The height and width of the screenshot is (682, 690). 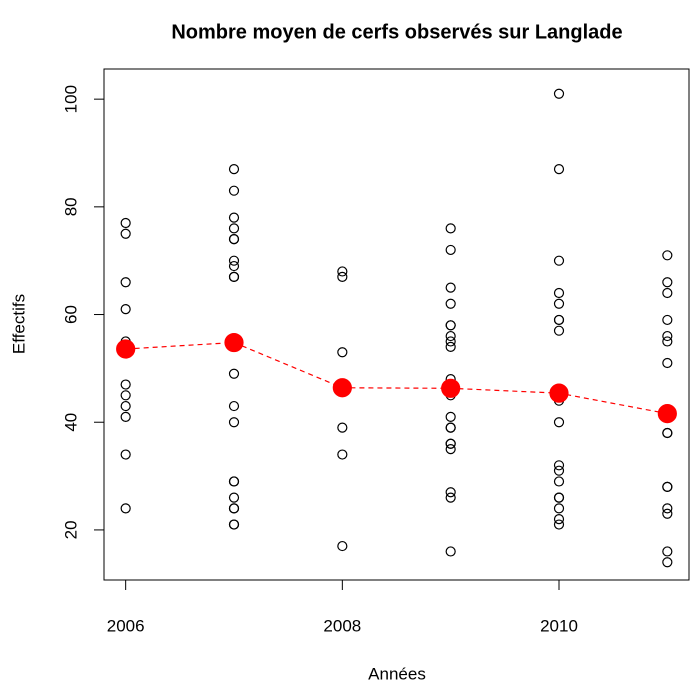 What do you see at coordinates (70, 206) in the screenshot?
I see `y-tick-label: 80` at bounding box center [70, 206].